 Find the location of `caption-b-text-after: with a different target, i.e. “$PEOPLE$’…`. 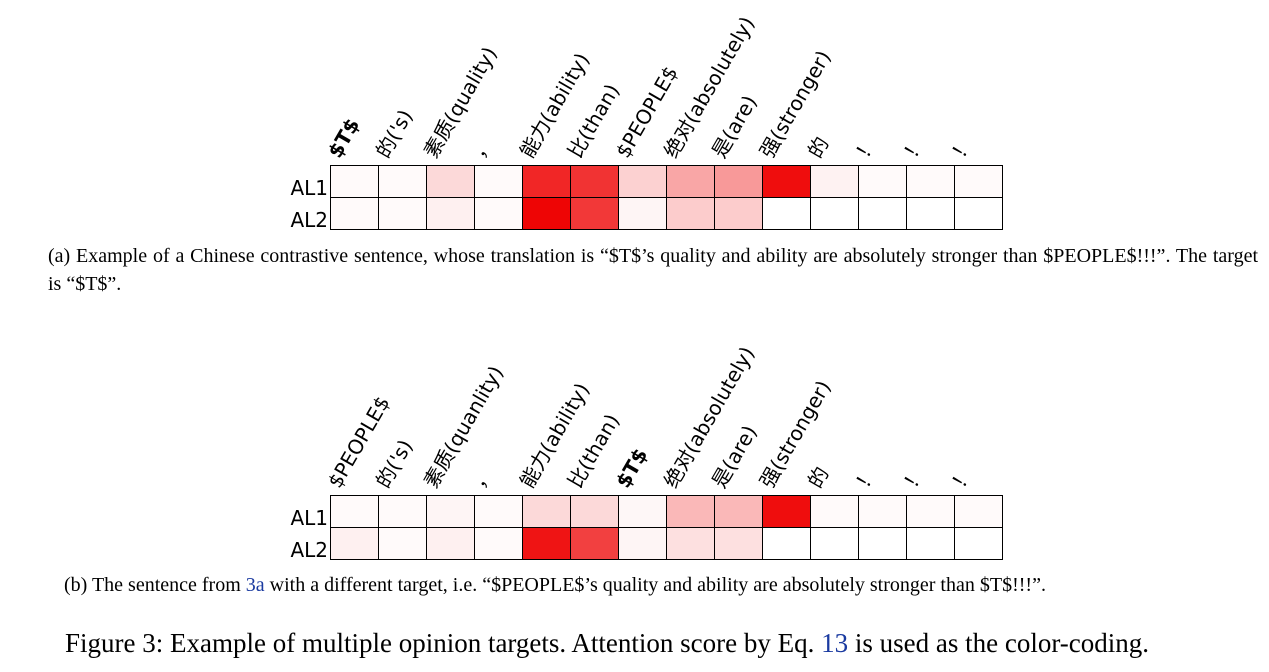

caption-b-text-after: with a different target, i.e. “$PEOPLE$’… is located at coordinates (655, 585).